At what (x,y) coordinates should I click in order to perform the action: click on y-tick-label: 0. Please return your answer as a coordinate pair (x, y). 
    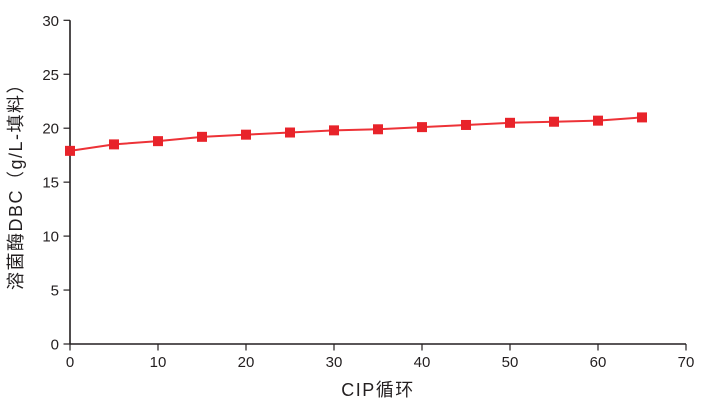
    Looking at the image, I should click on (55, 345).